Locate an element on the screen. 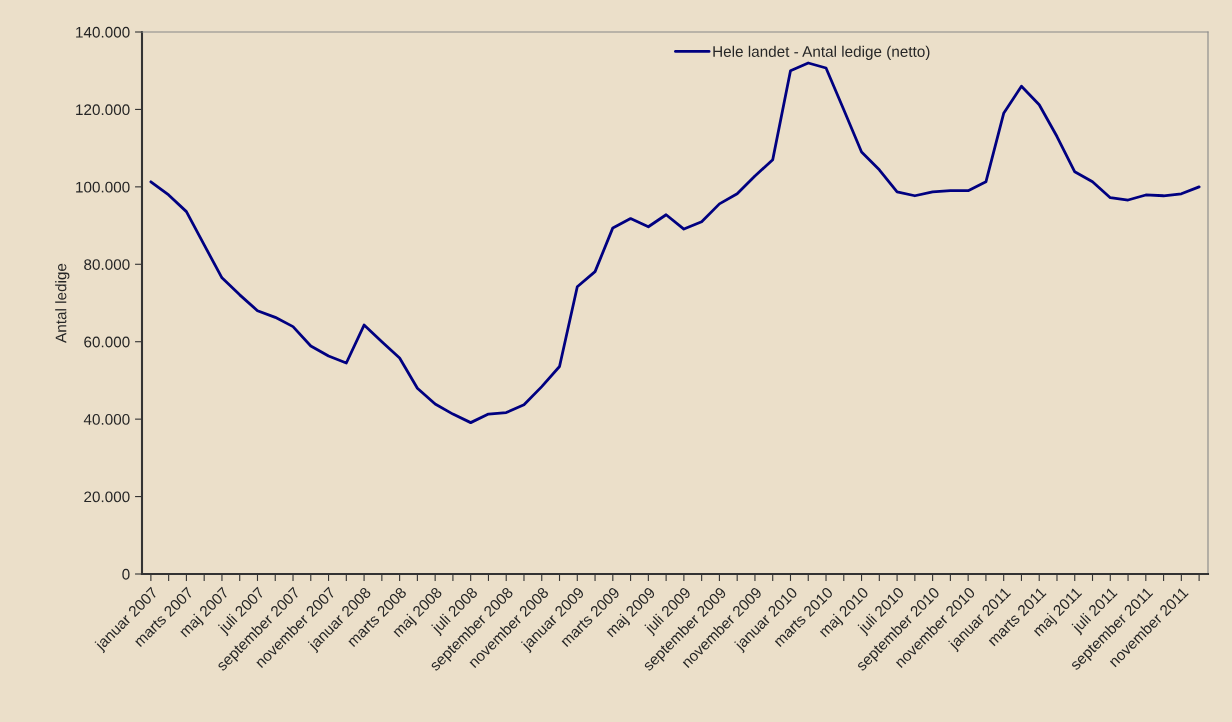  y-tick-label: 40.000 is located at coordinates (106, 419).